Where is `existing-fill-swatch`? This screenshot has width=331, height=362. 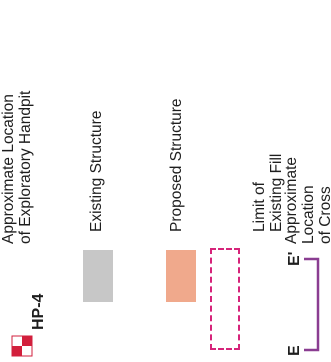
existing-fill-swatch is located at coordinates (225, 299).